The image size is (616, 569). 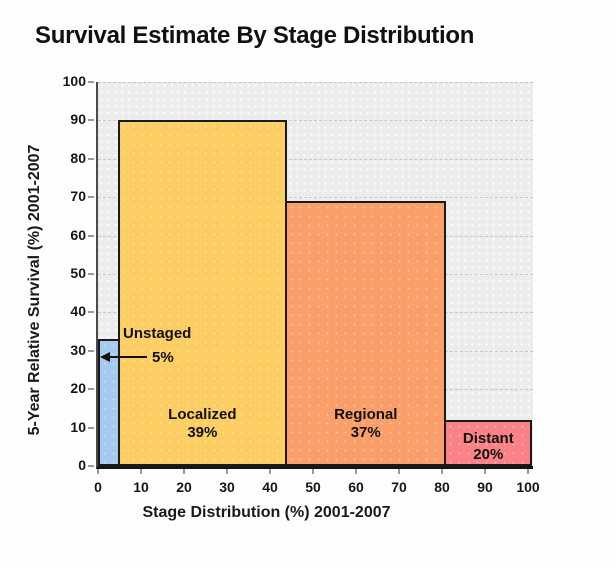 What do you see at coordinates (255, 35) in the screenshot?
I see `chart-title: Survival Estimate By Stage Distribution` at bounding box center [255, 35].